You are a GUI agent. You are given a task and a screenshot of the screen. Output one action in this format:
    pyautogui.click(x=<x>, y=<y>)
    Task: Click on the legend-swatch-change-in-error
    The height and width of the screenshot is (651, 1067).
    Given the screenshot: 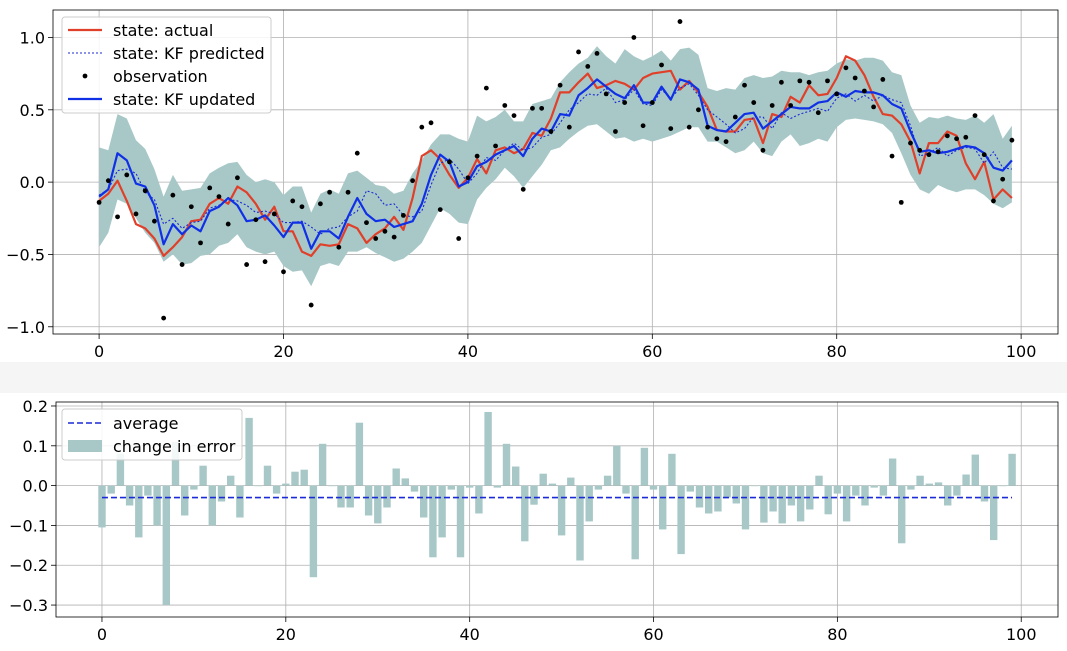 What is the action you would take?
    pyautogui.click(x=85, y=446)
    